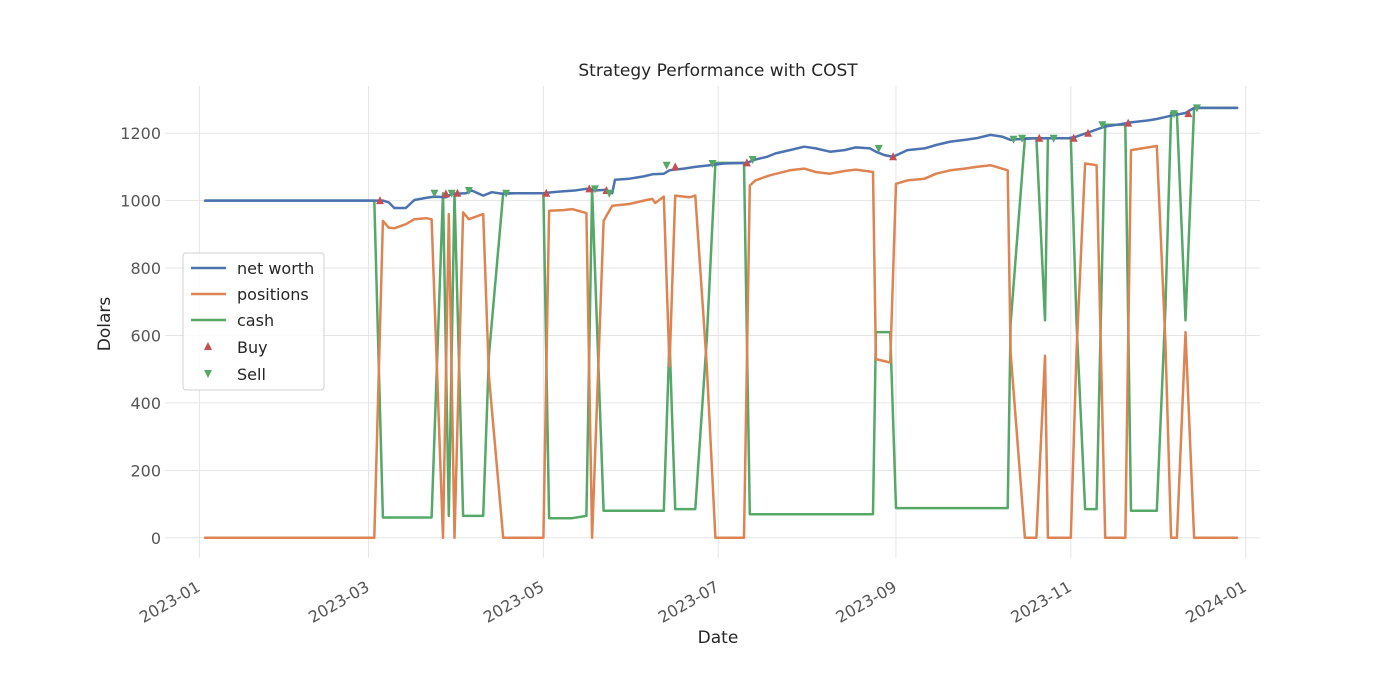 The width and height of the screenshot is (1400, 700). Describe the element at coordinates (251, 374) in the screenshot. I see `legend-label-sell: Sell` at that location.